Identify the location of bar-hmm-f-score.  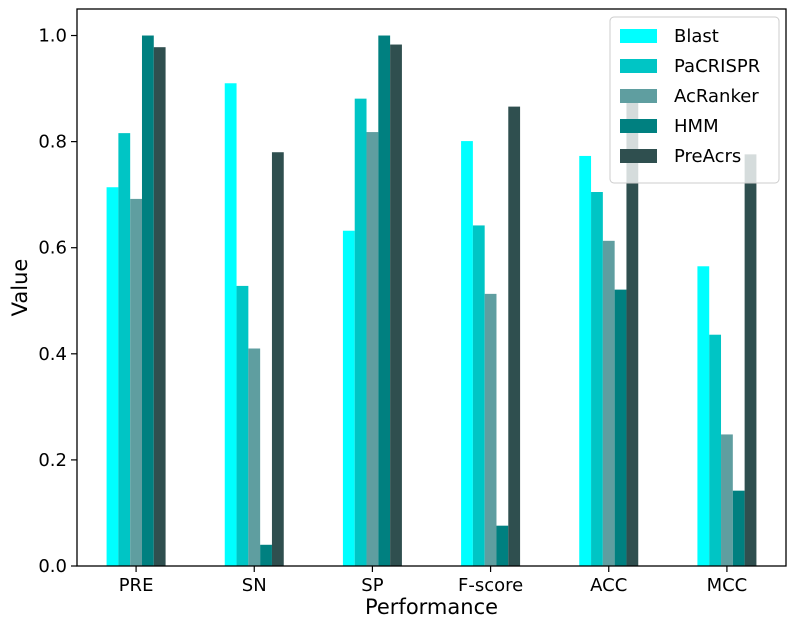
(502, 545).